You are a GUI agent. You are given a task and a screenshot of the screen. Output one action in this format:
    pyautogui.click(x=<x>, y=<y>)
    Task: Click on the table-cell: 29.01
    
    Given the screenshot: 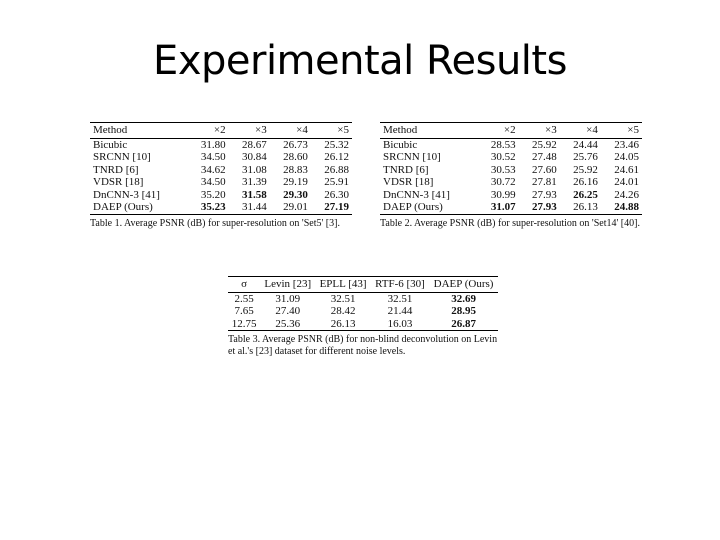 What is the action you would take?
    pyautogui.click(x=290, y=208)
    